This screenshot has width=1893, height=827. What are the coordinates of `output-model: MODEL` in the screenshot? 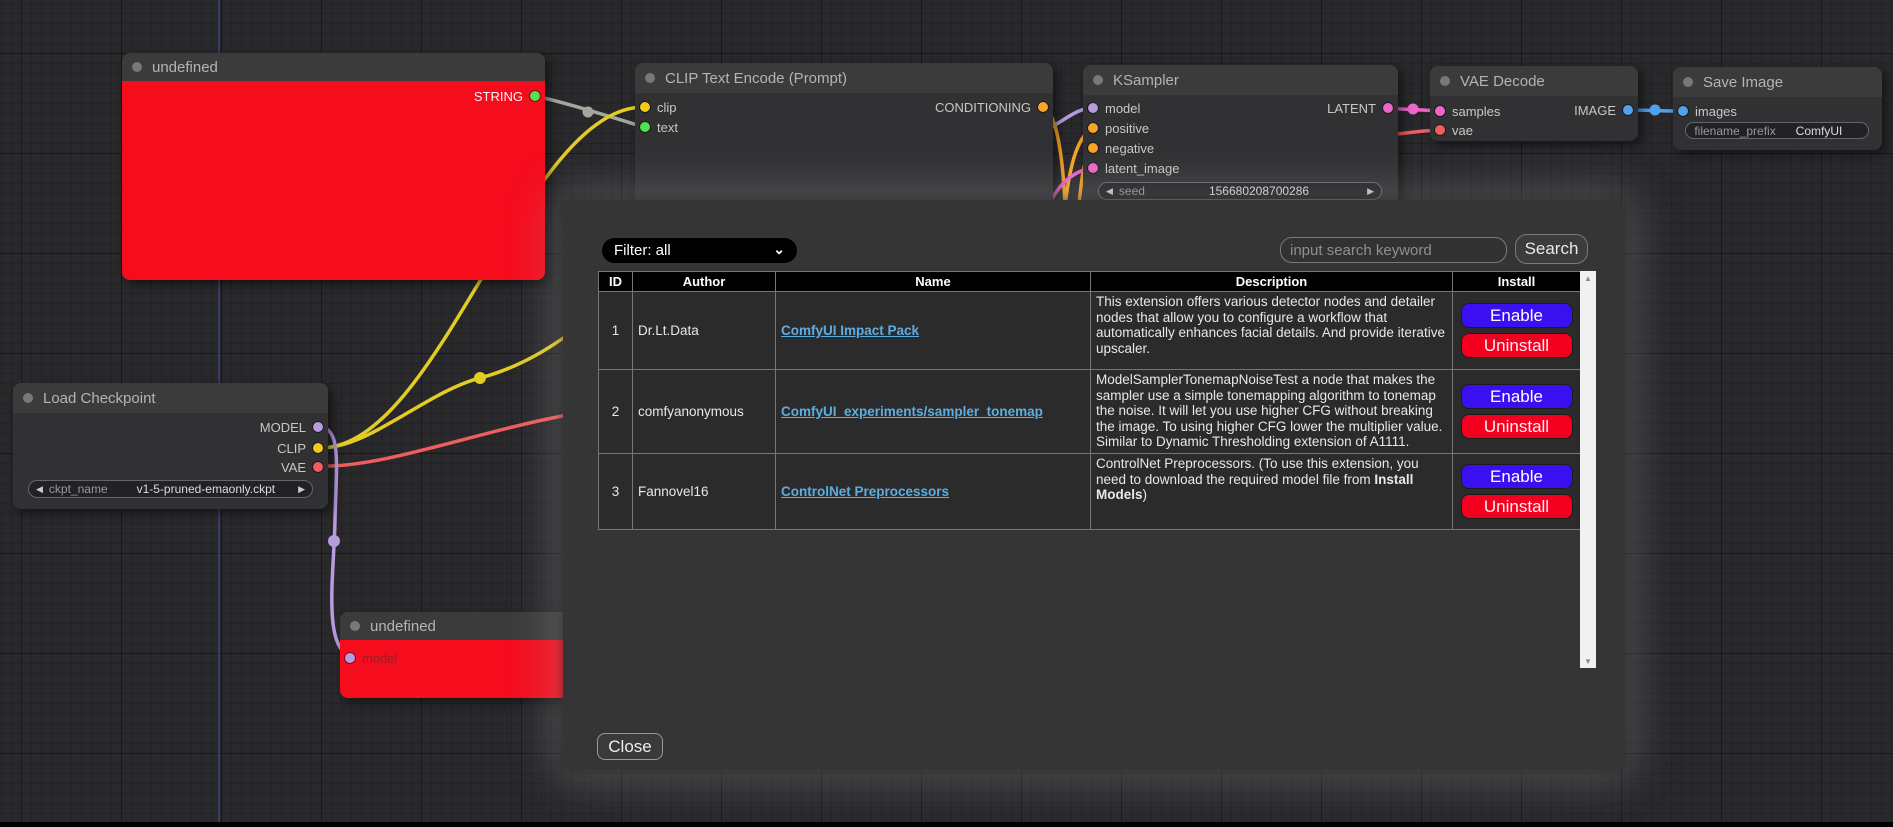 It's located at (294, 427).